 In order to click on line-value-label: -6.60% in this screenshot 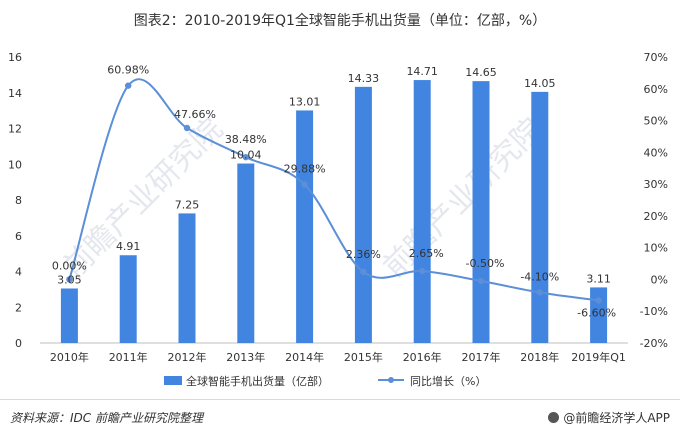, I will do `click(596, 312)`.